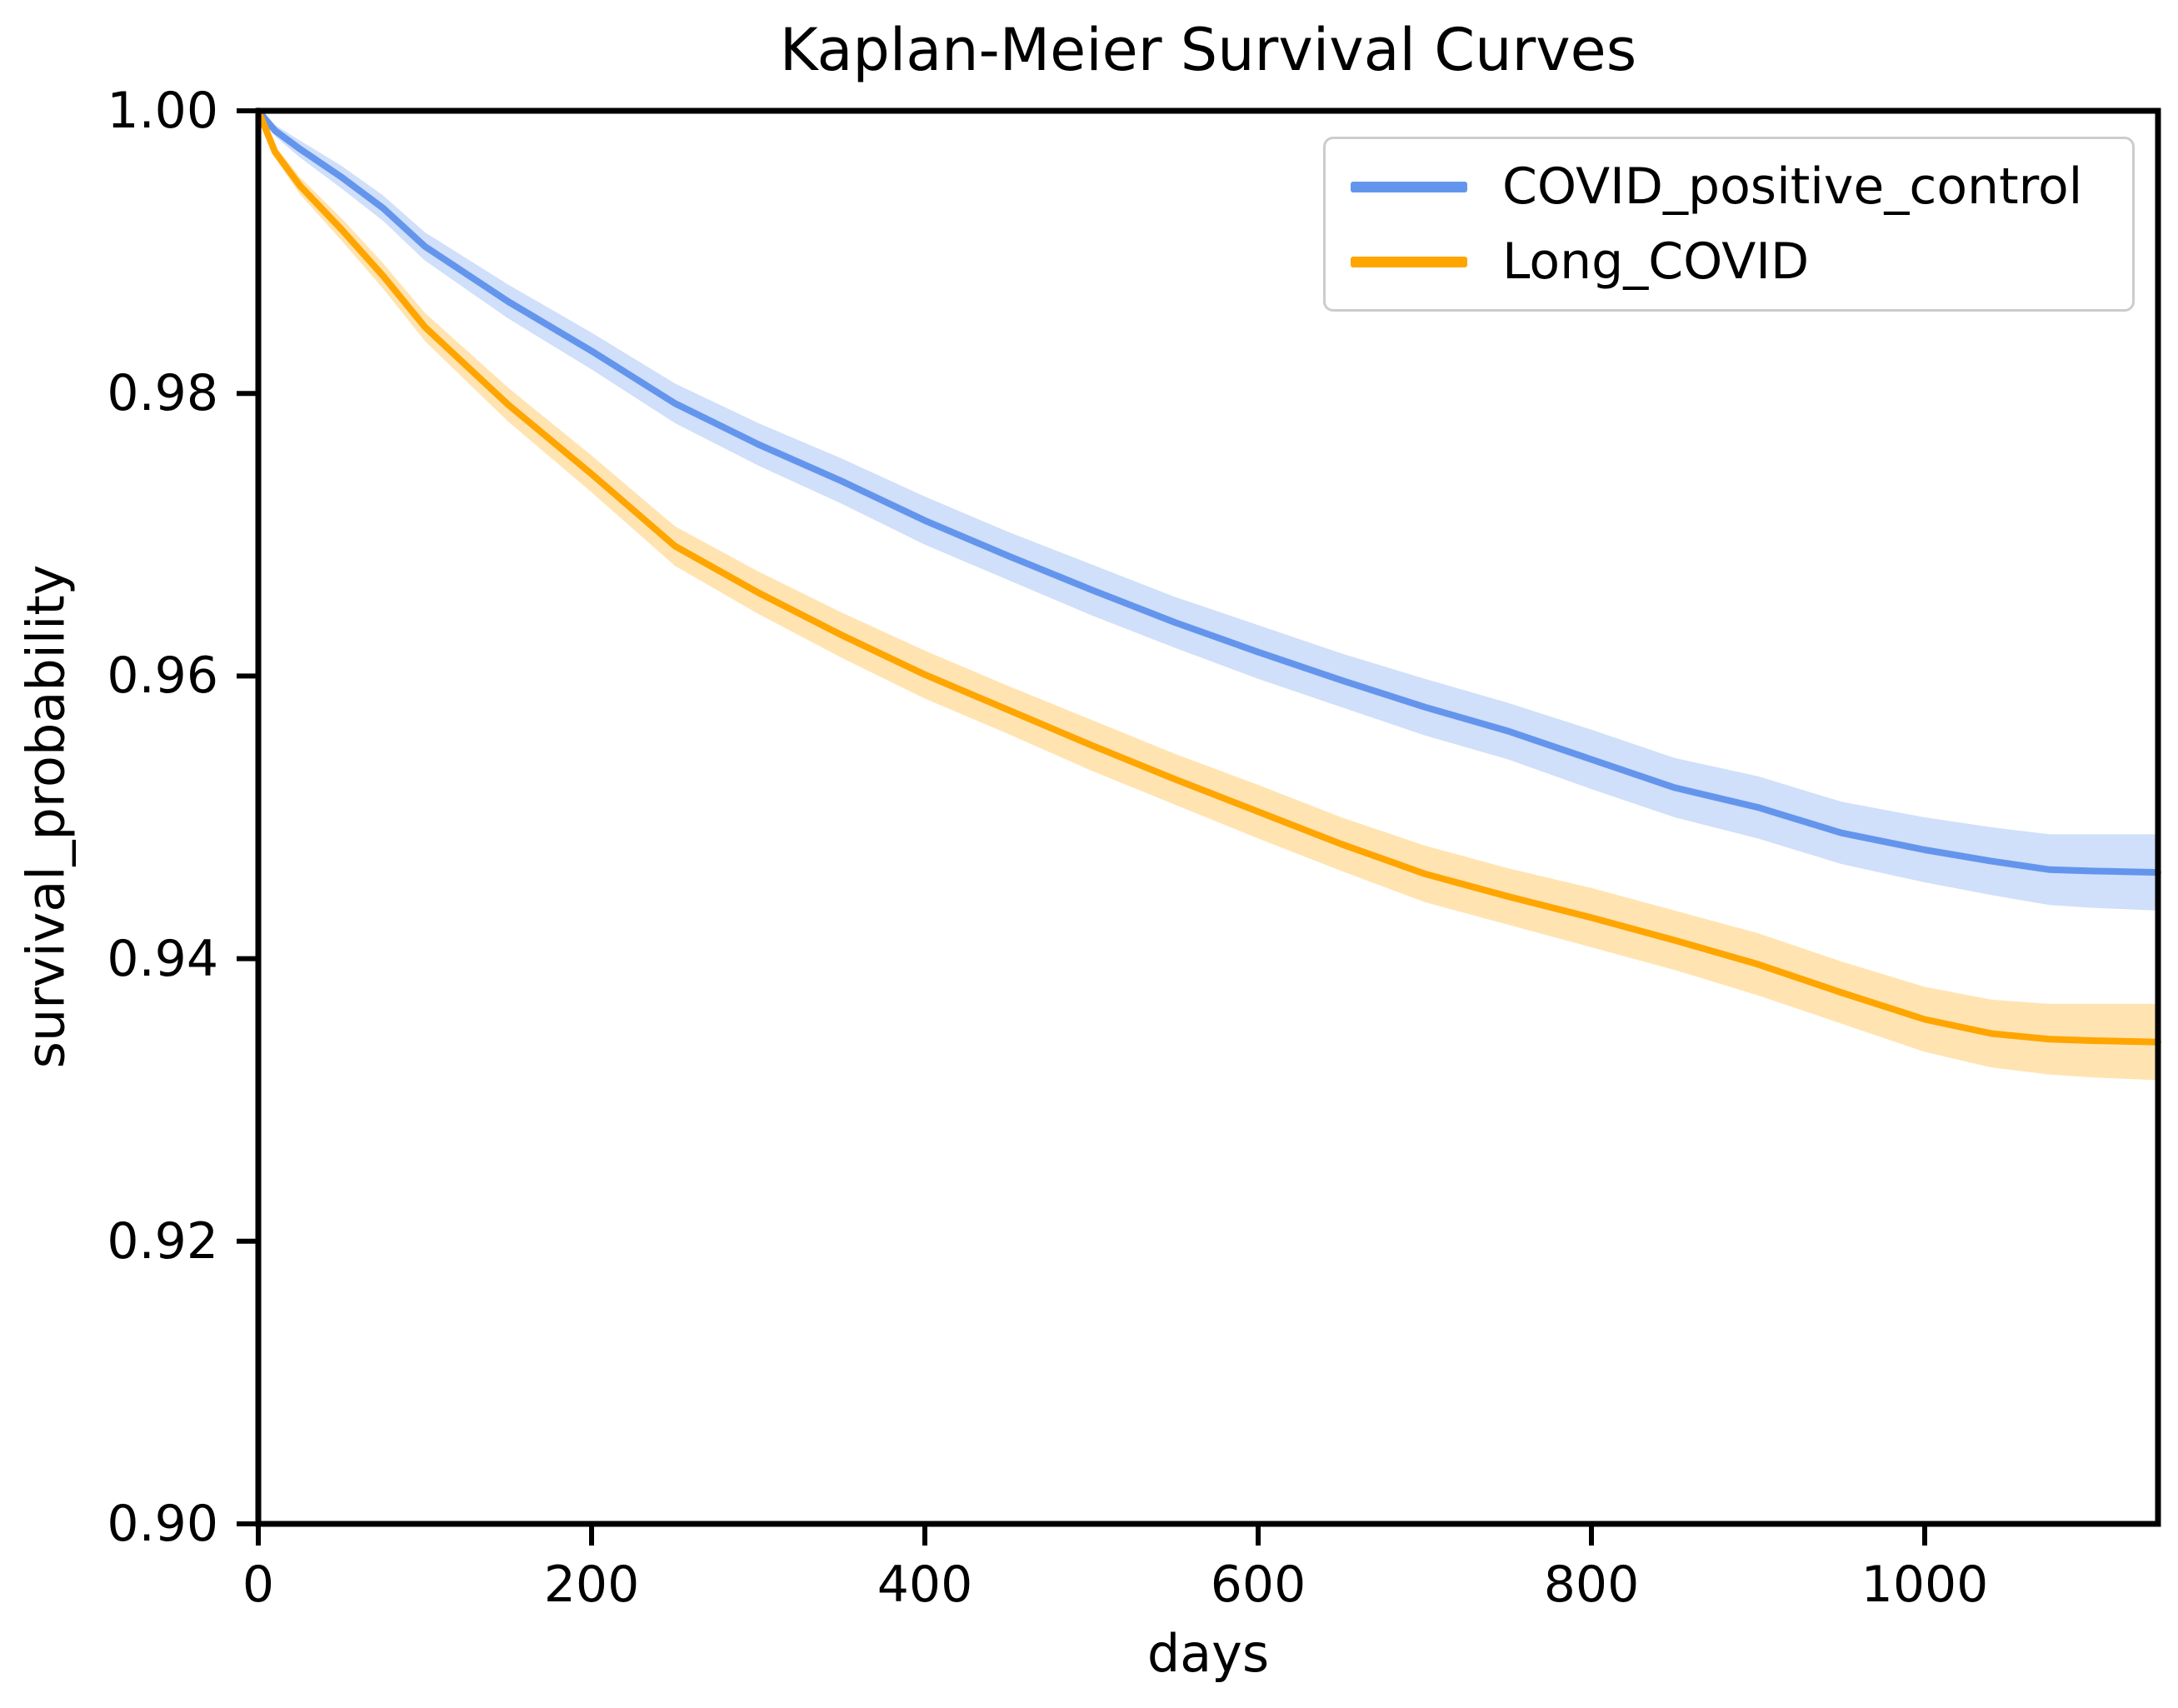  What do you see at coordinates (162, 1241) in the screenshot?
I see `y-tick-label: 0.92` at bounding box center [162, 1241].